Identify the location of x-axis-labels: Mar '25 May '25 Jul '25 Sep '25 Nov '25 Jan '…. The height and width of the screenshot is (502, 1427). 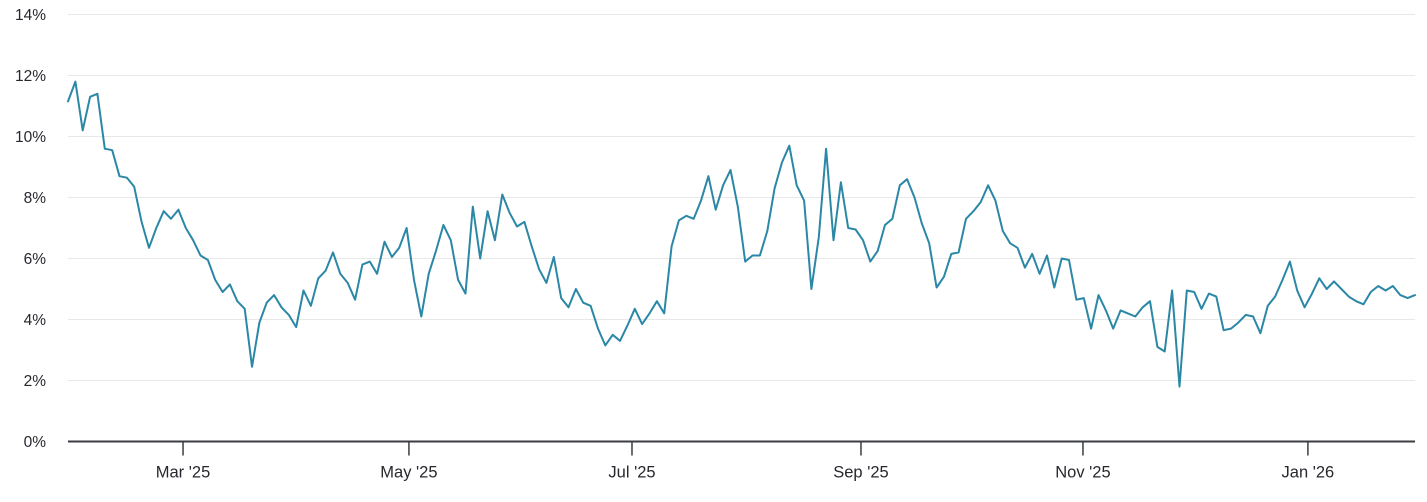
(745, 473).